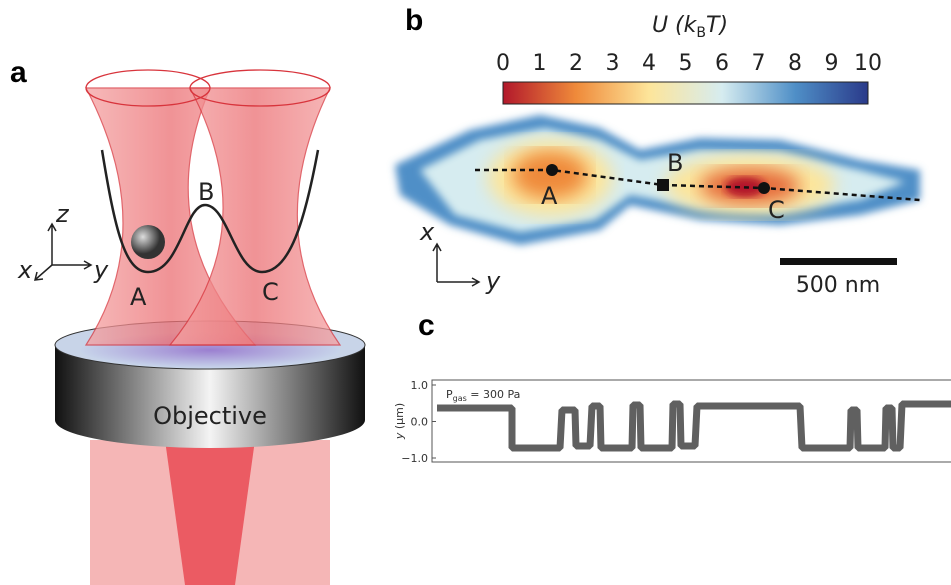 The width and height of the screenshot is (951, 585). Describe the element at coordinates (210, 211) in the screenshot. I see `potential` at that location.